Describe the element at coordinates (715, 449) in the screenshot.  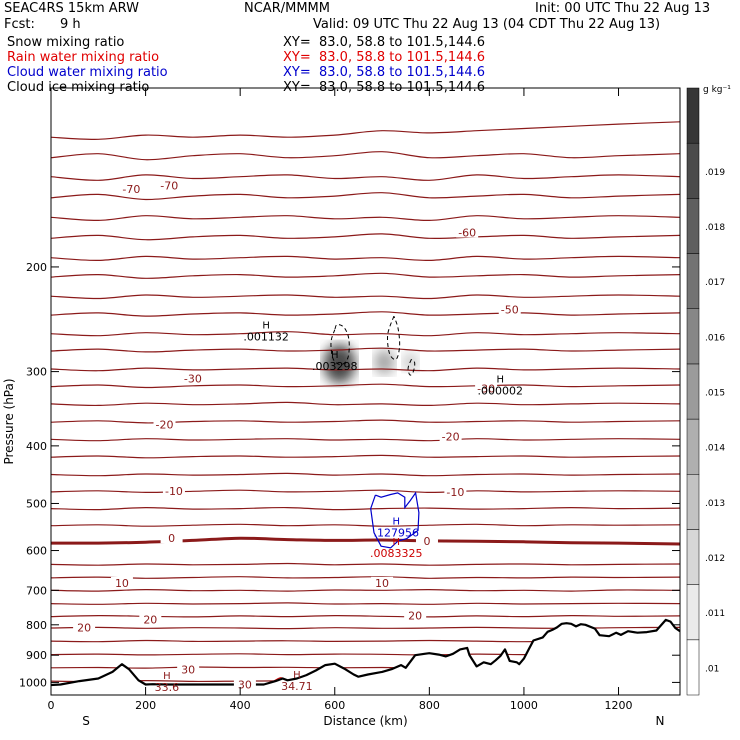
I see `colorbar-tick-label-4: .014` at that location.